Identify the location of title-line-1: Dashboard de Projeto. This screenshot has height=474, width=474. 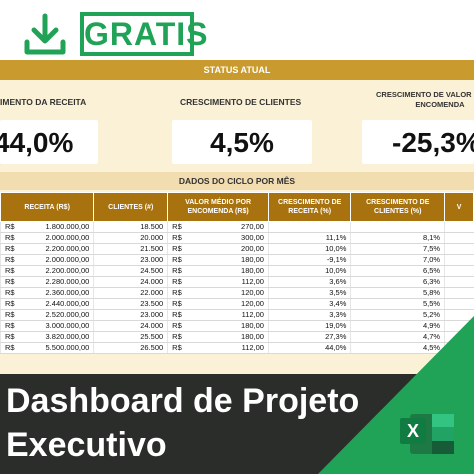
(183, 401).